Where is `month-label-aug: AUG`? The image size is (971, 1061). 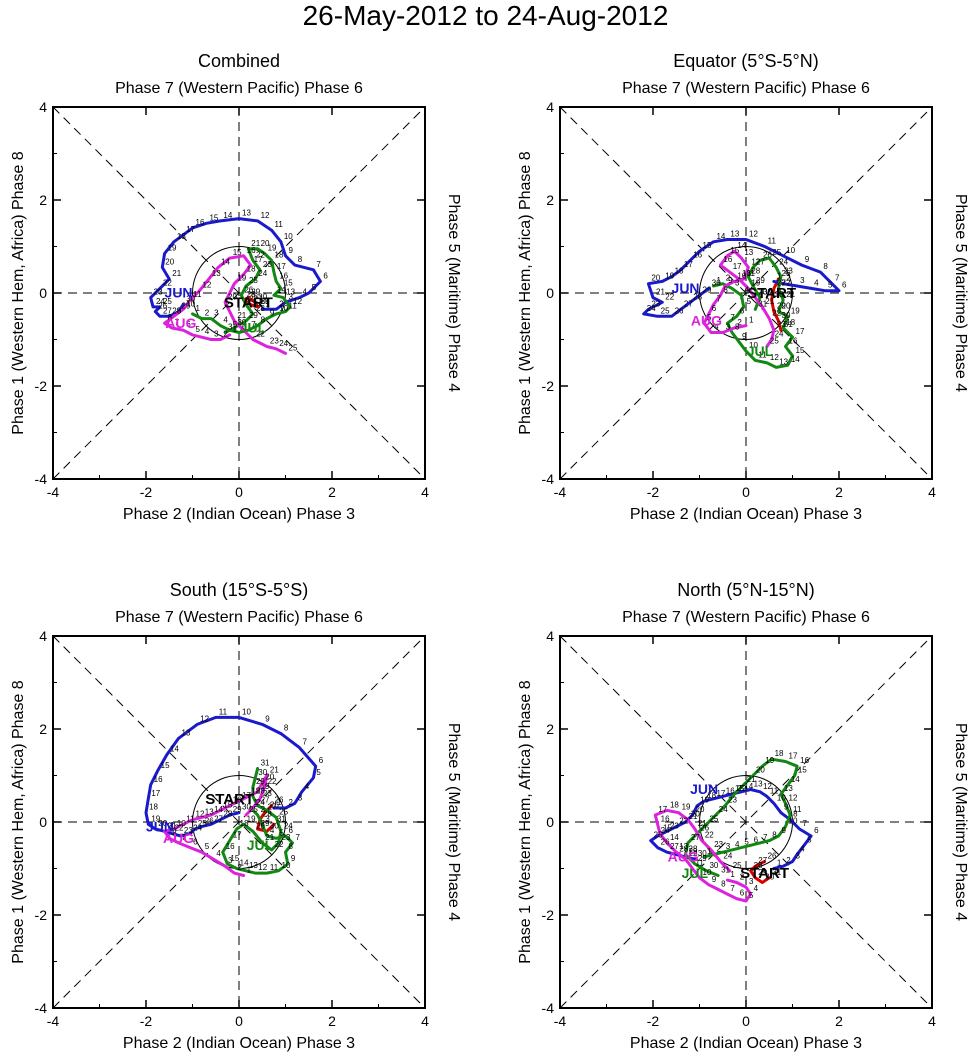 month-label-aug: AUG is located at coordinates (180, 323).